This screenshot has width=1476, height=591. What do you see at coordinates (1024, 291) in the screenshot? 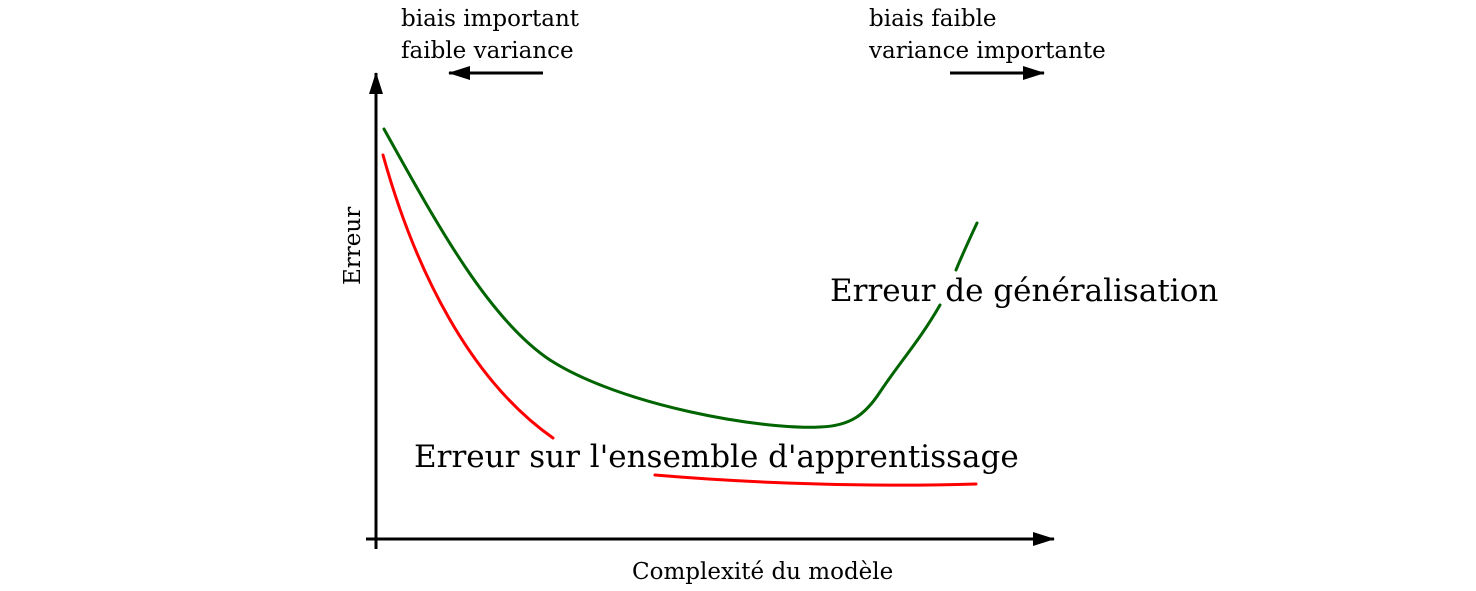
I see `generalization-curve-label: Erreur de généralisation` at bounding box center [1024, 291].